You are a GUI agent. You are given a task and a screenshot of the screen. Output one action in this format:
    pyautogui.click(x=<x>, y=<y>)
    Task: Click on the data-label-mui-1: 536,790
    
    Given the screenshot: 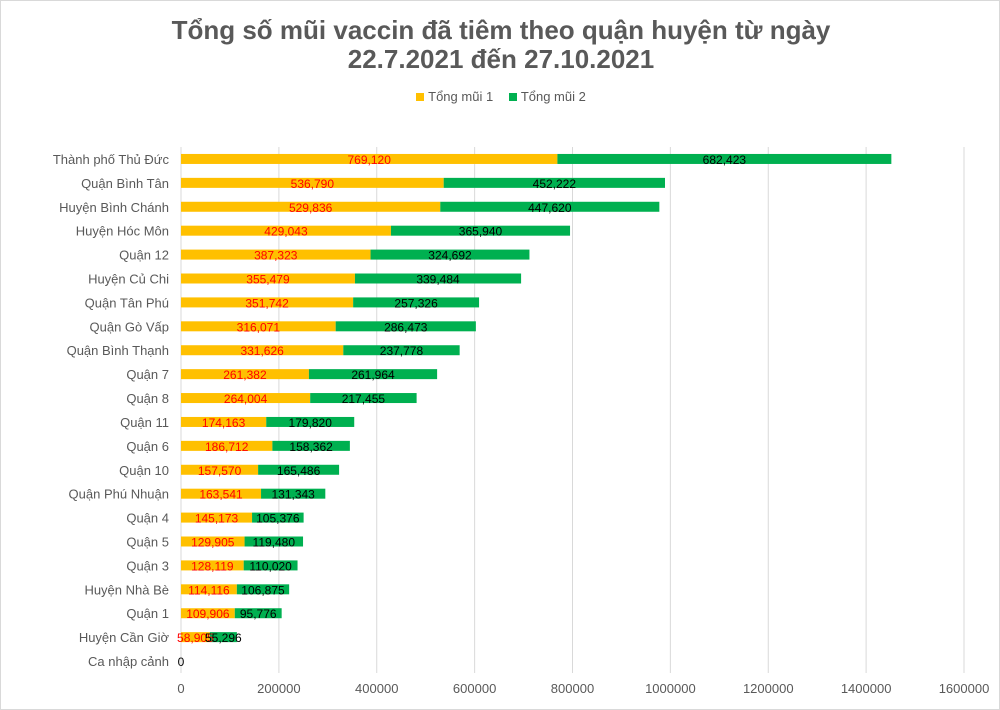 What is the action you would take?
    pyautogui.click(x=313, y=184)
    